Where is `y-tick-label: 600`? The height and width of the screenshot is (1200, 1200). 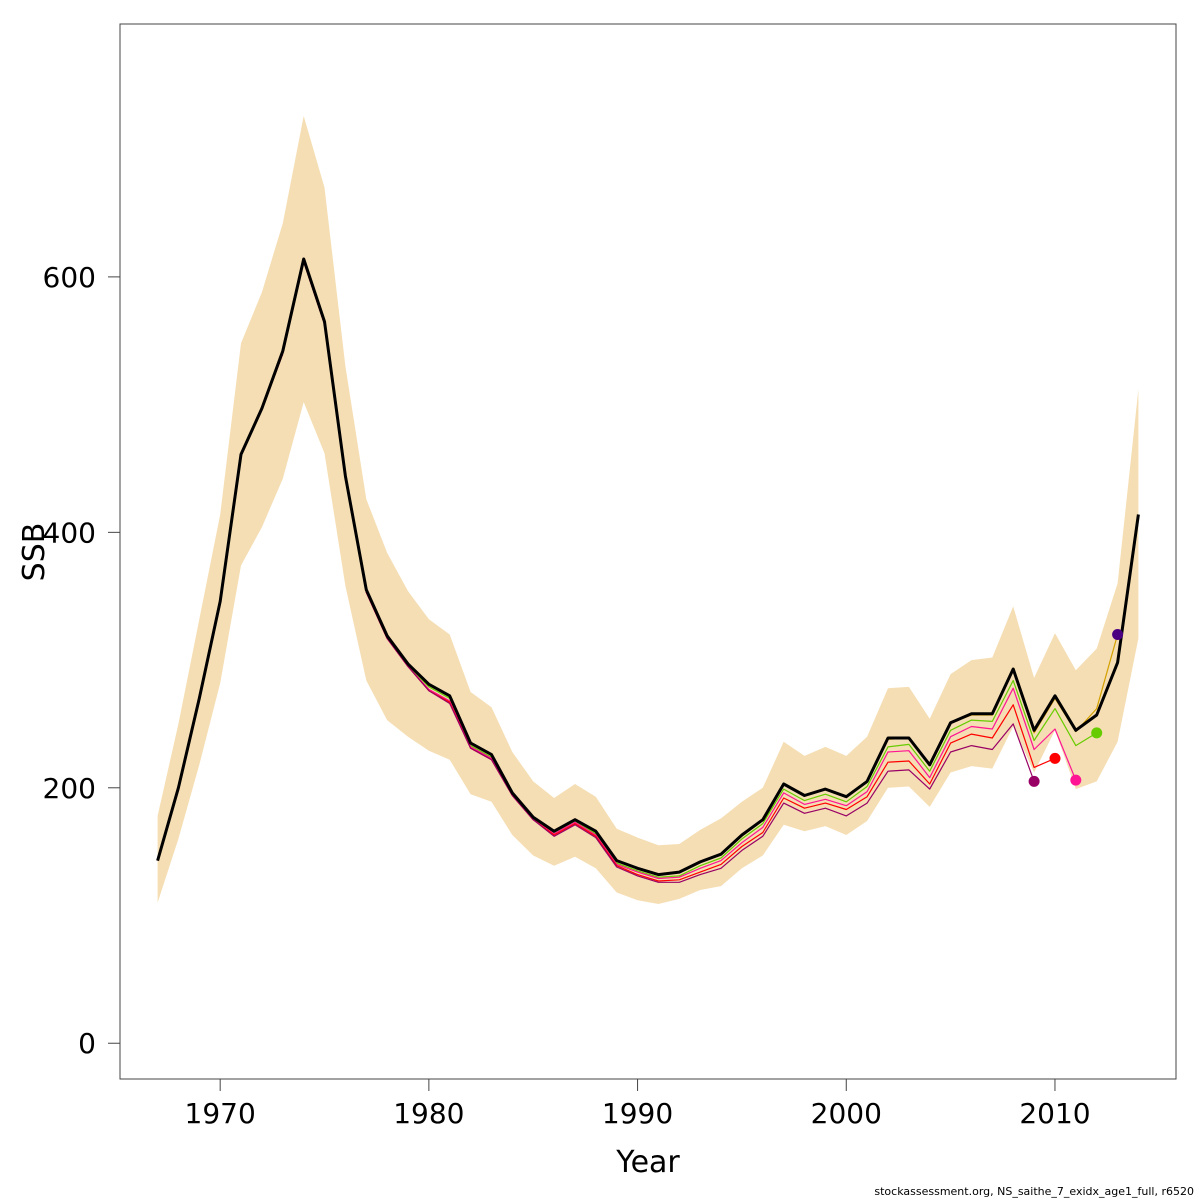
y-tick-label: 600 is located at coordinates (69, 277).